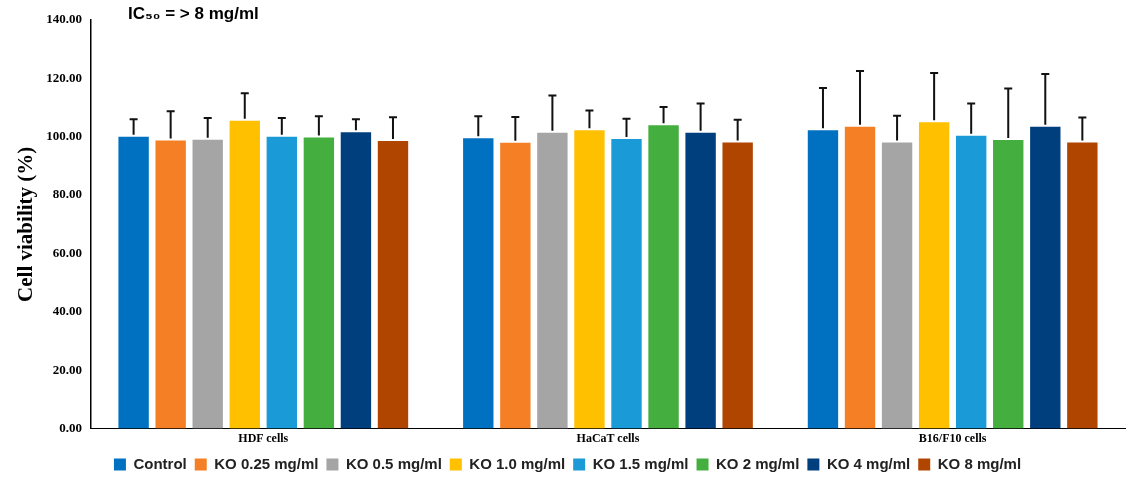  I want to click on legend-label: KO 2 mg/ml, so click(758, 463).